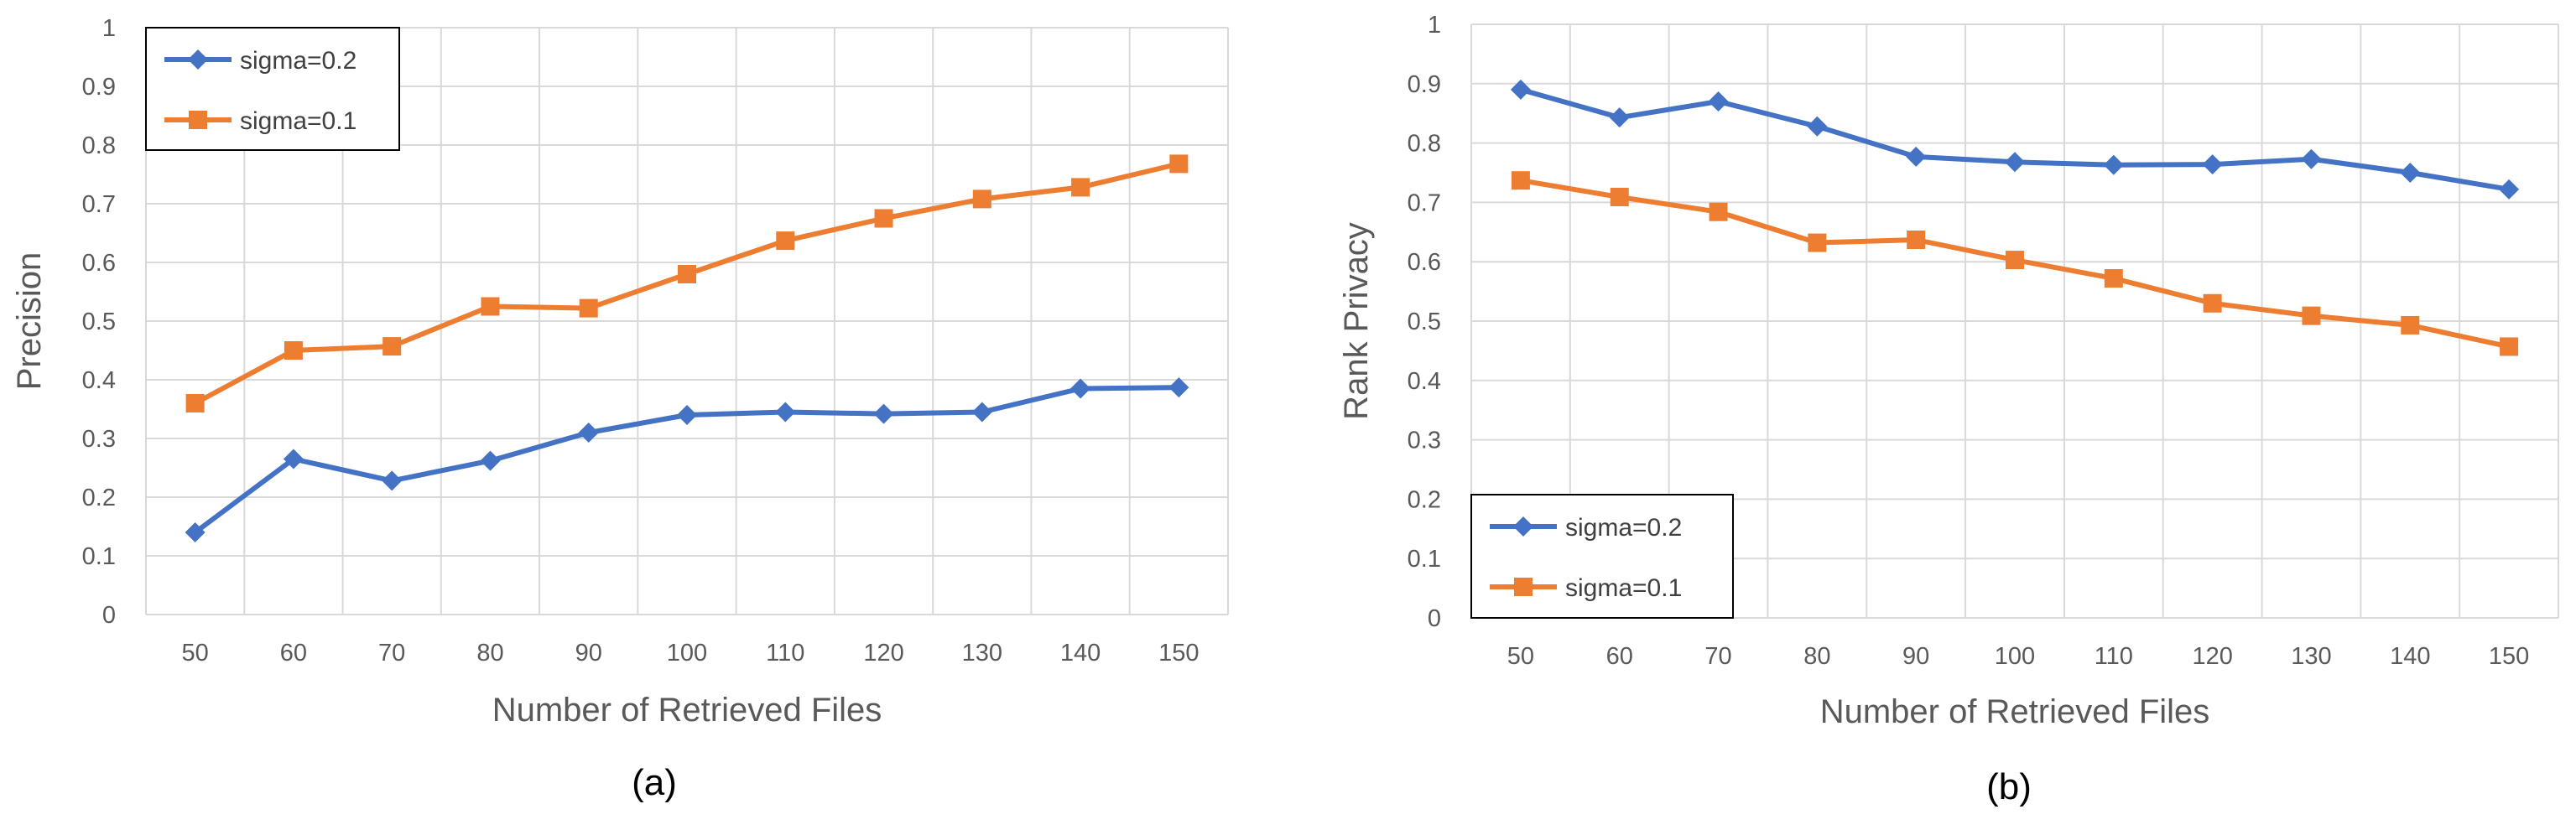 The image size is (2576, 830). Describe the element at coordinates (2410, 656) in the screenshot. I see `chart-b-xtick-label: 140` at that location.